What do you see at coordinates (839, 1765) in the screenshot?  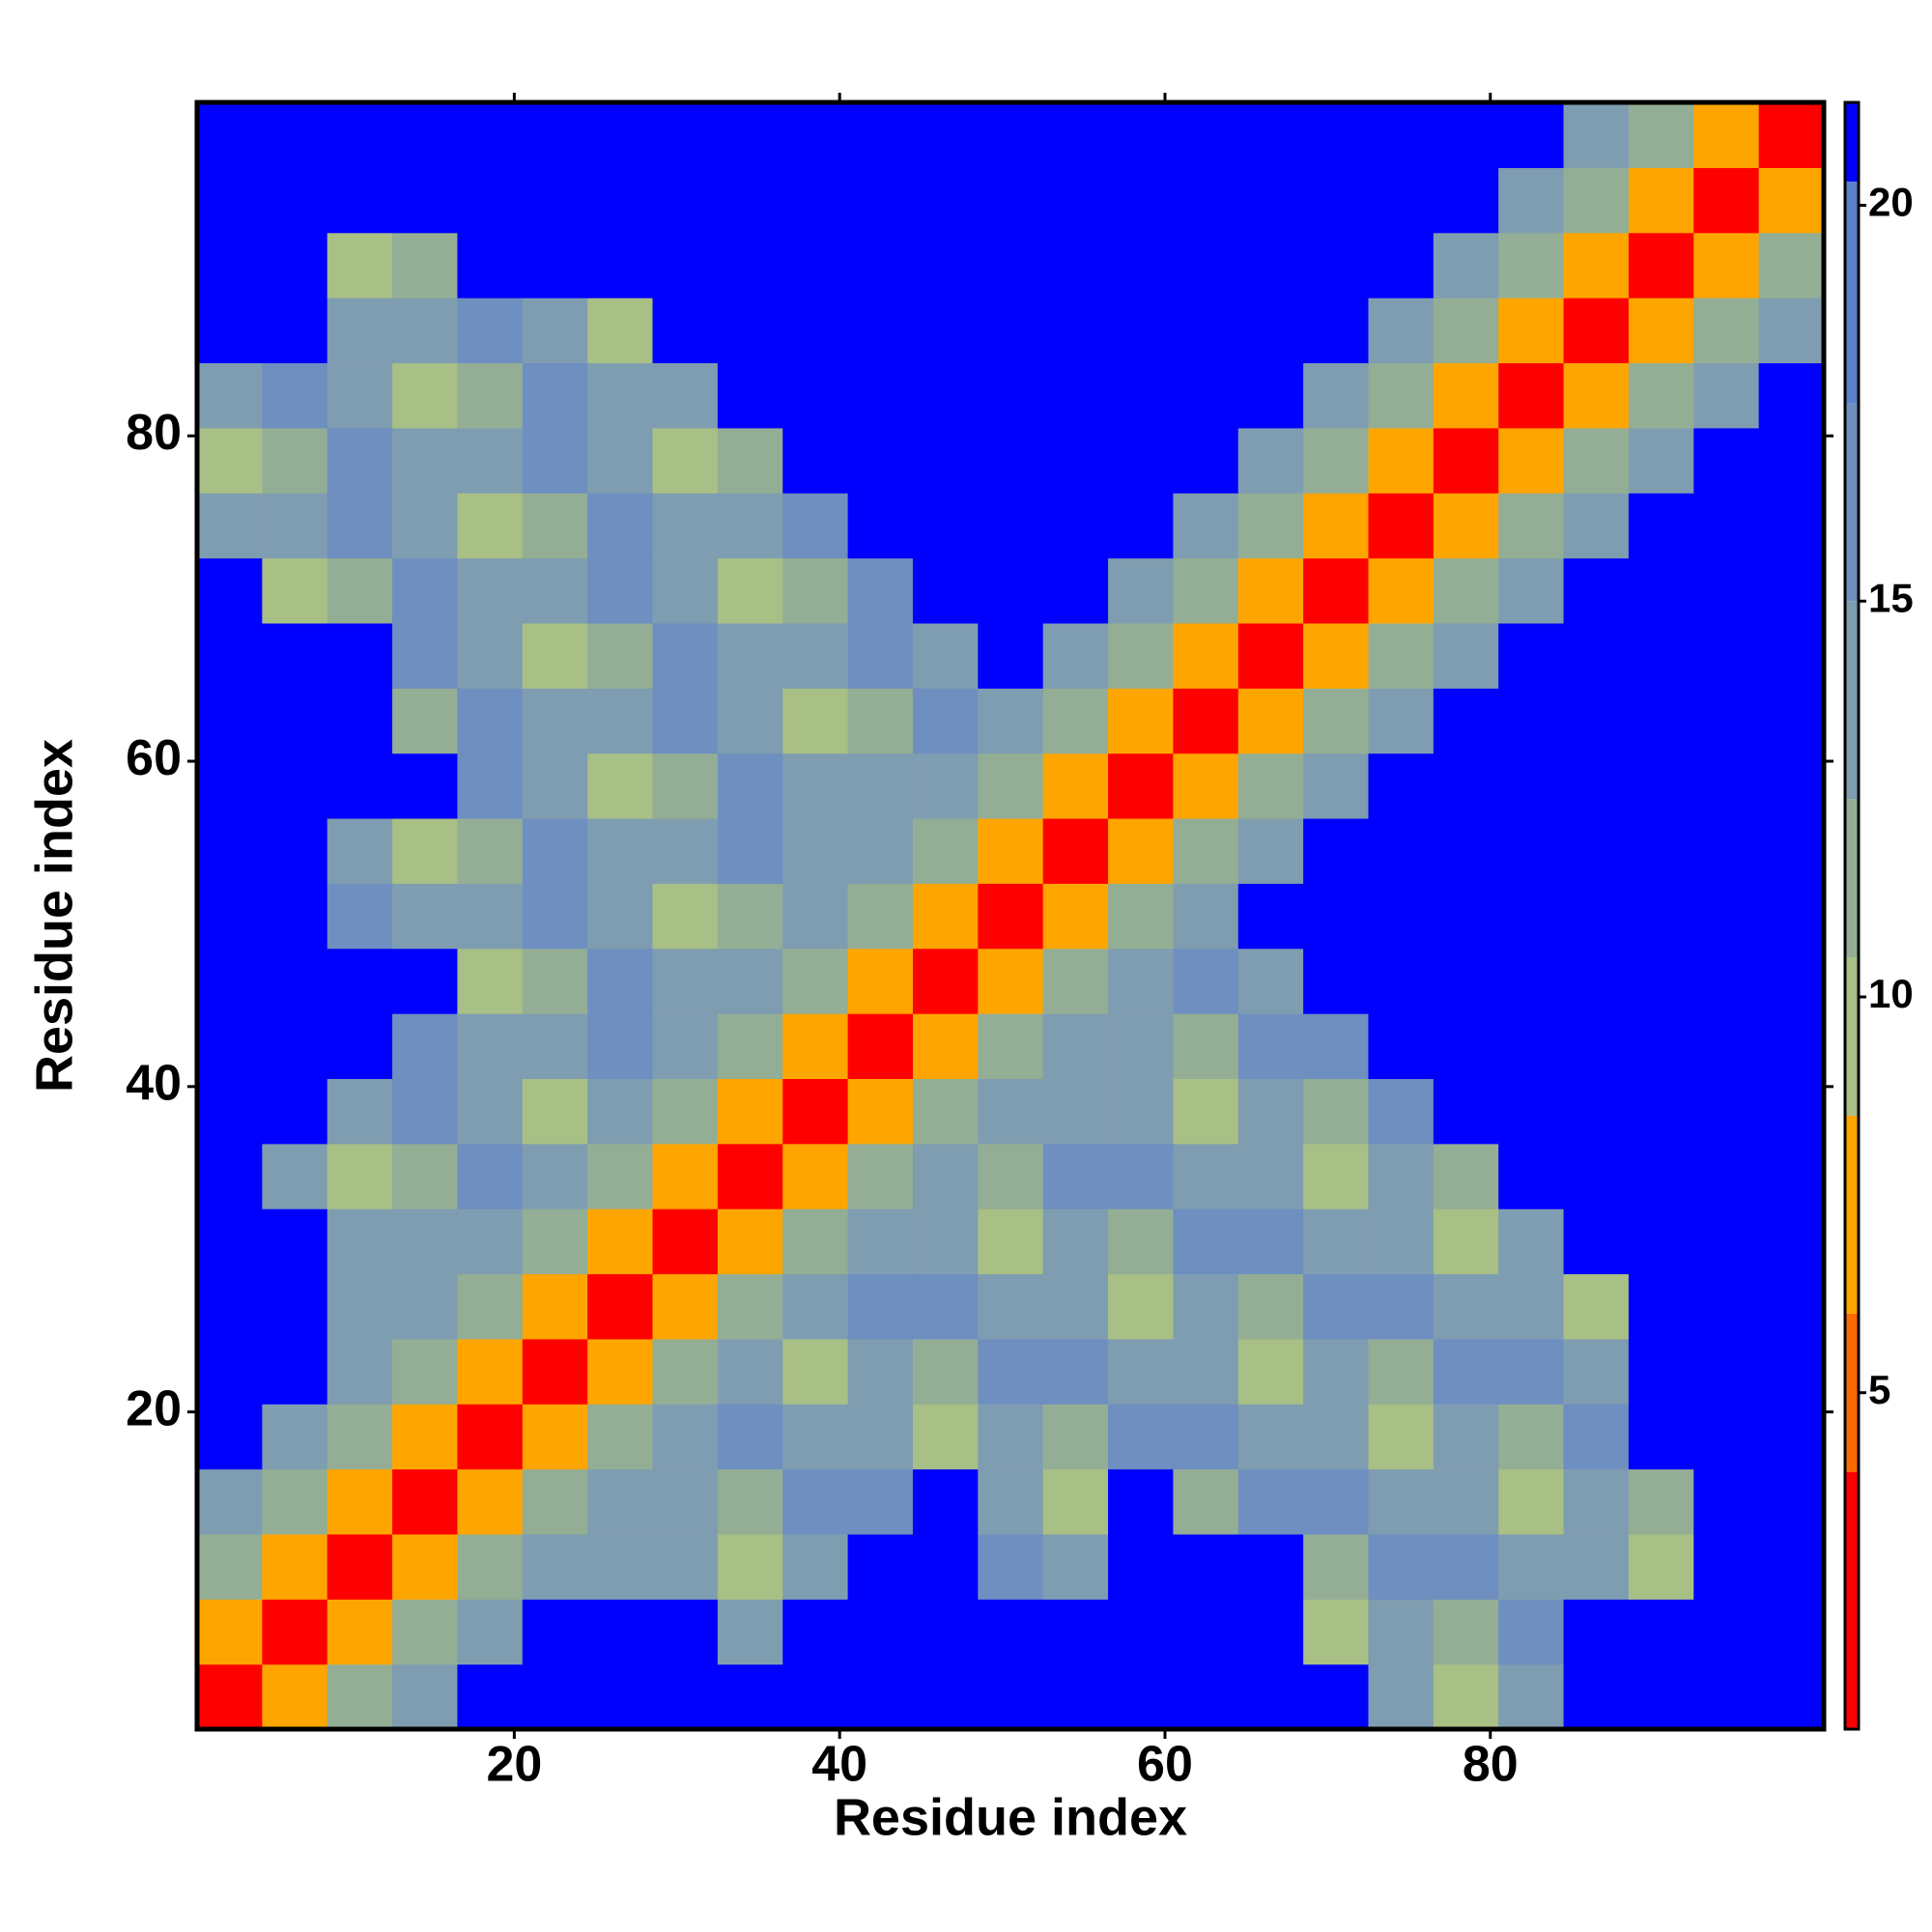 I see `x-tick-label: 40` at bounding box center [839, 1765].